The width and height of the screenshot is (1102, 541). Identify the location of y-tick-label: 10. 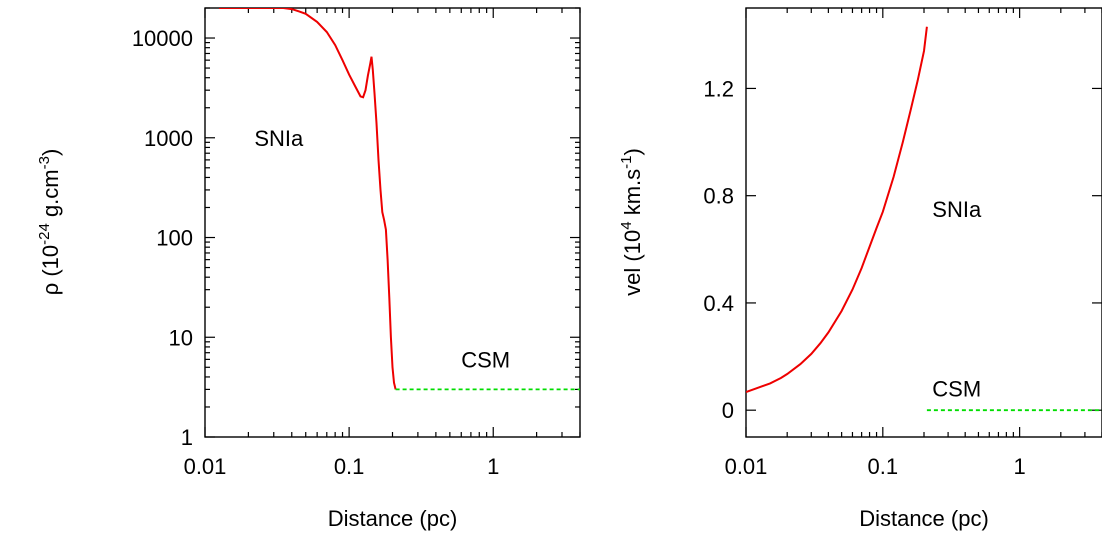
(181, 337).